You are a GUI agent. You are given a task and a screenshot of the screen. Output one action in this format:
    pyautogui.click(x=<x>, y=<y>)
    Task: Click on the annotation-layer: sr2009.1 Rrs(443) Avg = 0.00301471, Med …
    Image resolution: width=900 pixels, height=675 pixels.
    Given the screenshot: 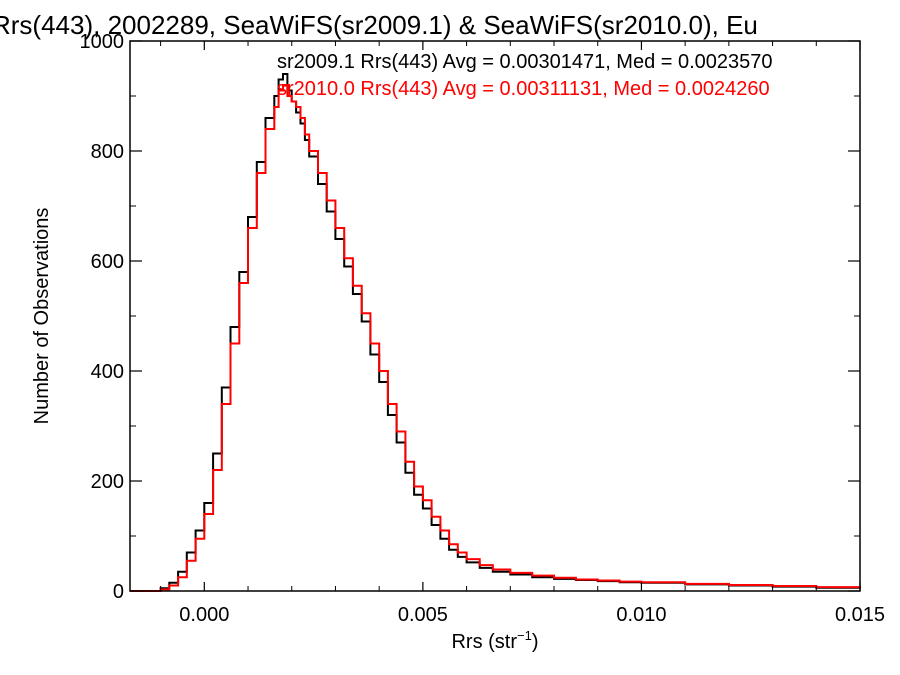 What is the action you would take?
    pyautogui.click(x=525, y=75)
    